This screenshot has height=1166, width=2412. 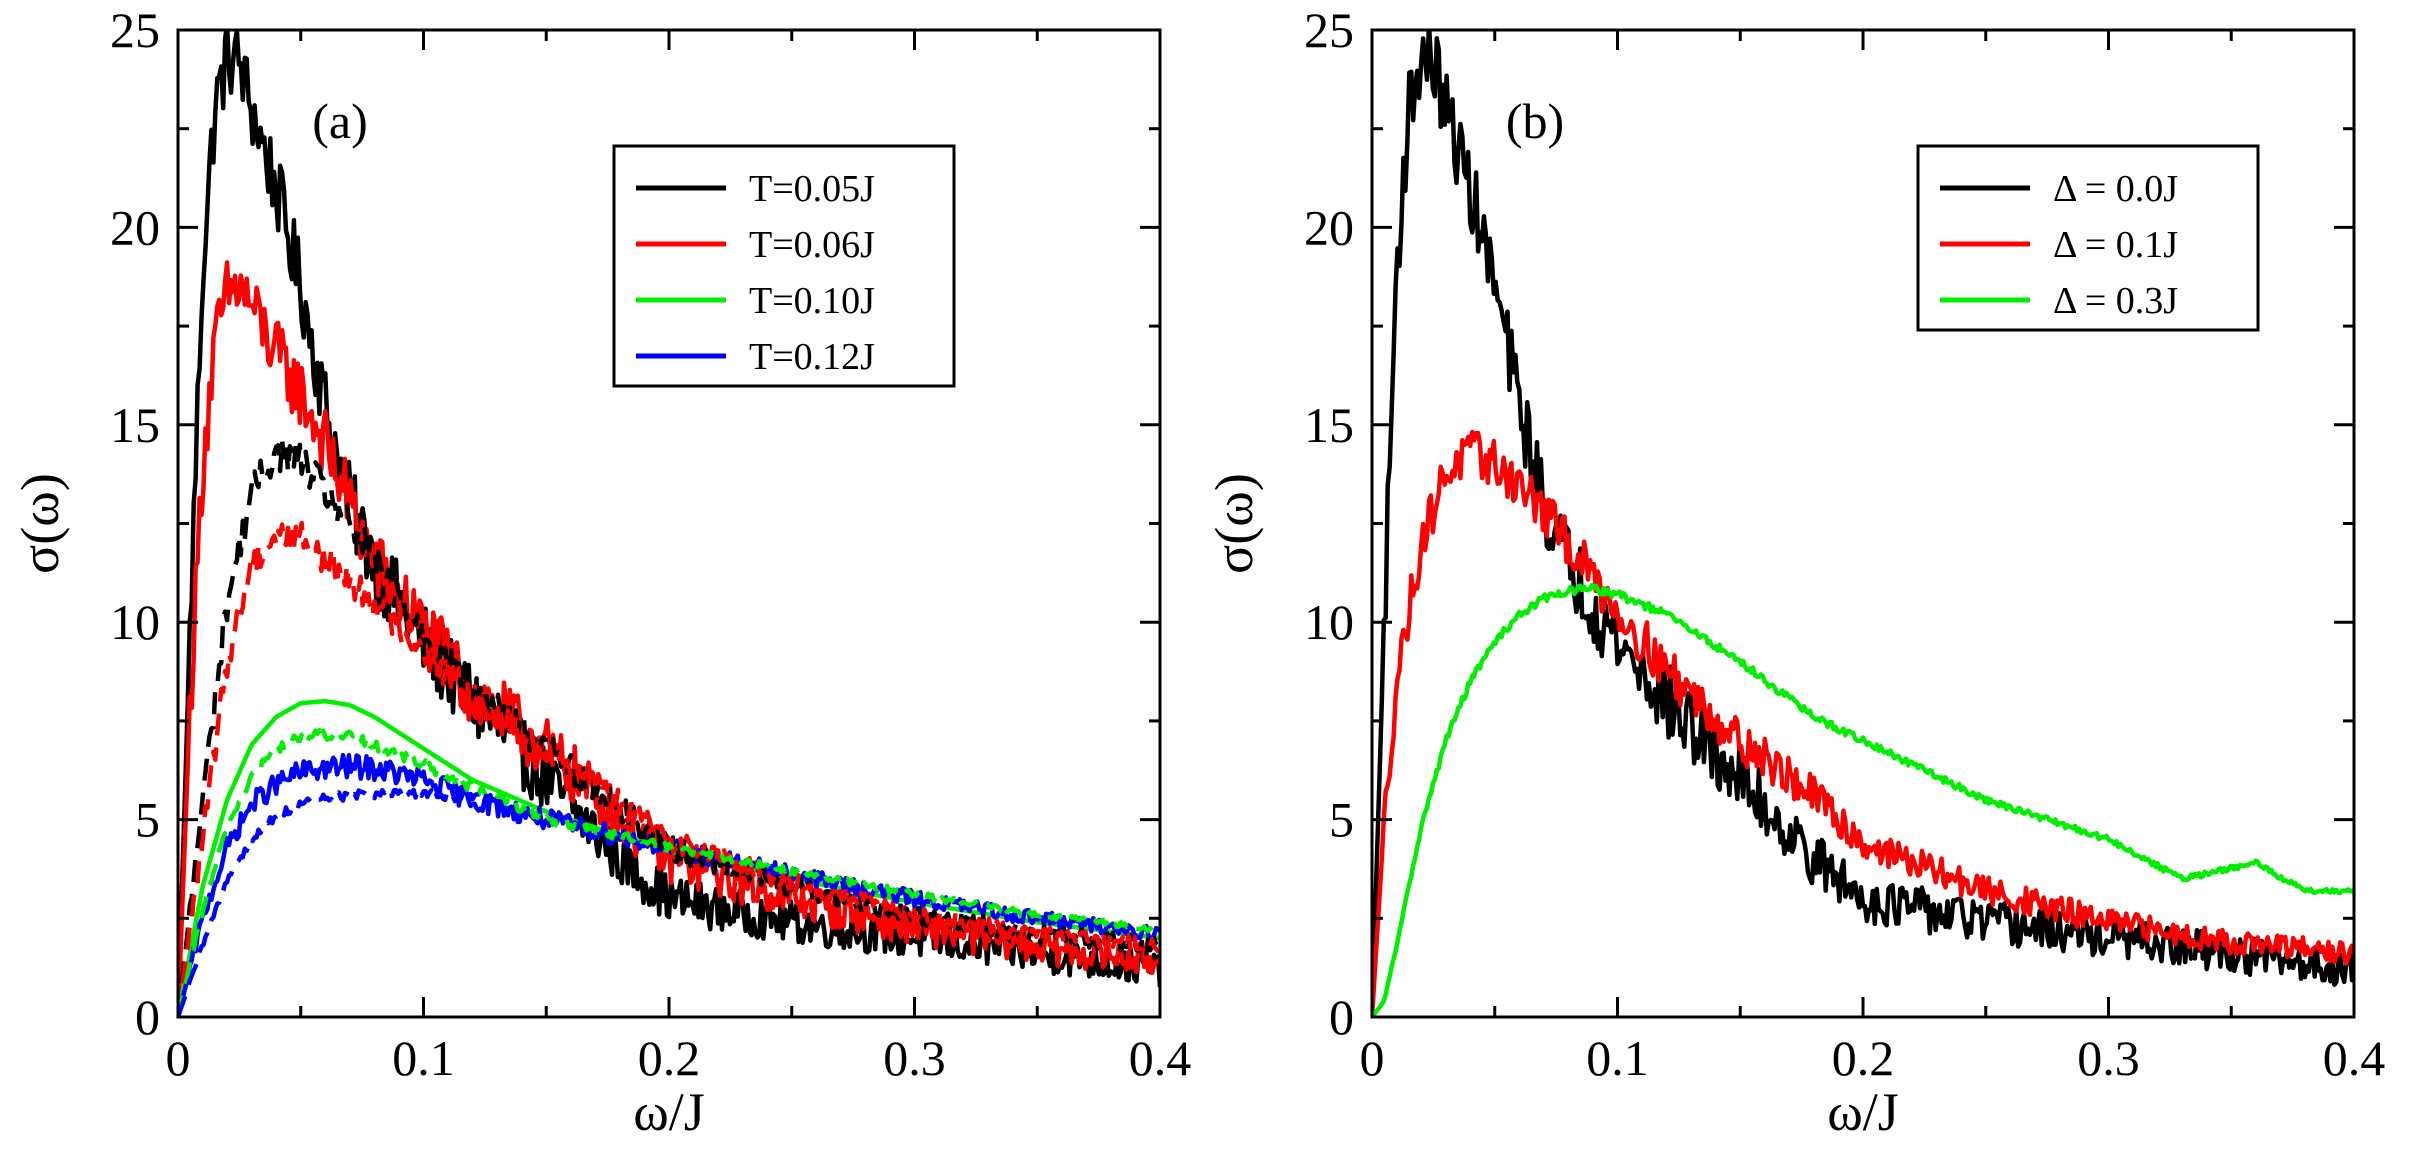 I want to click on legend-label: T=0.05J, so click(x=812, y=189).